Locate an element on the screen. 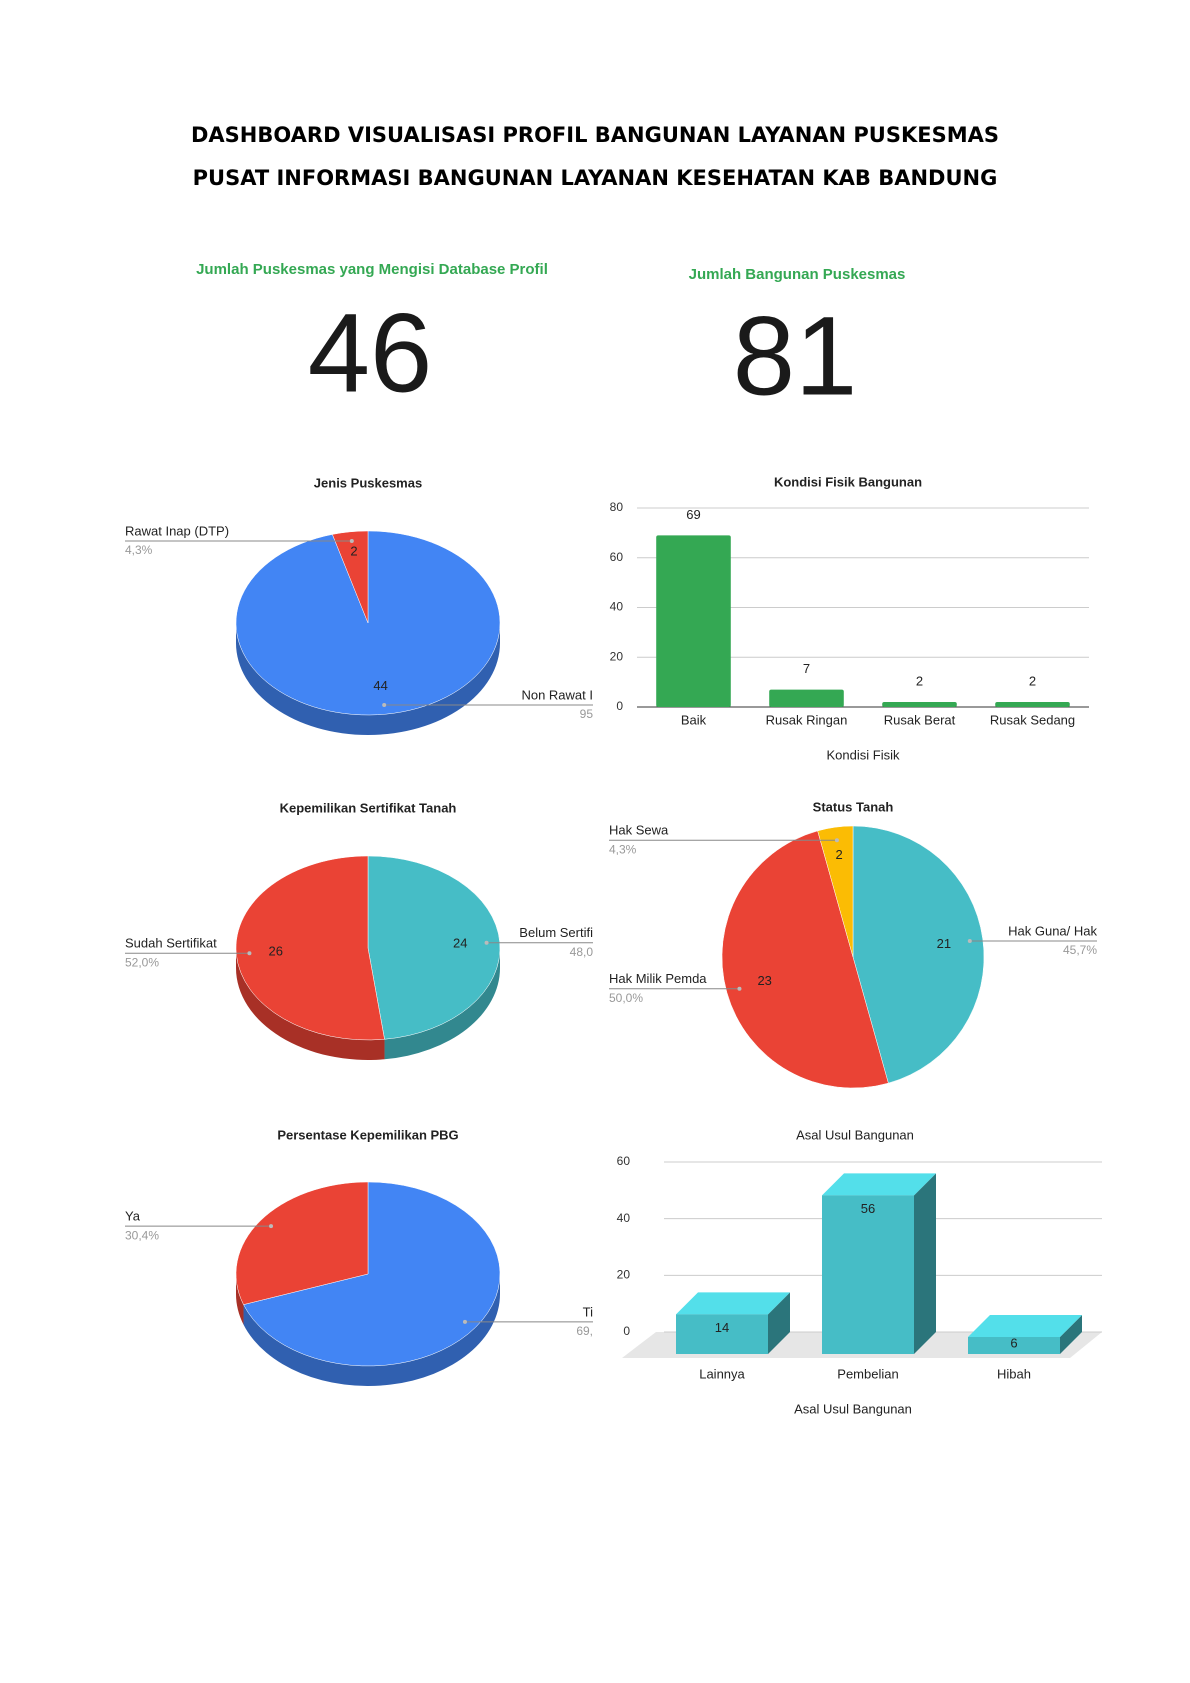 The height and width of the screenshot is (1683, 1190). x-axis-title: Kondisi Fisik is located at coordinates (863, 754).